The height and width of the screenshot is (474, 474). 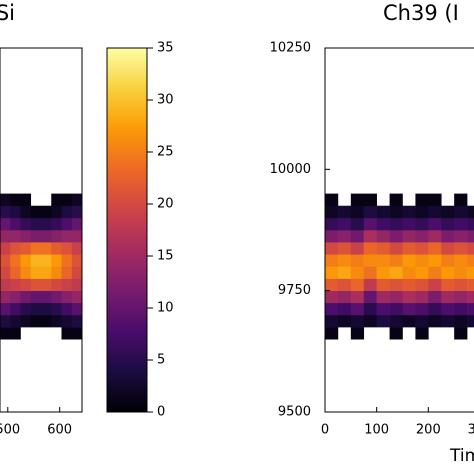 I want to click on y-tick-label: 9750, so click(x=294, y=290).